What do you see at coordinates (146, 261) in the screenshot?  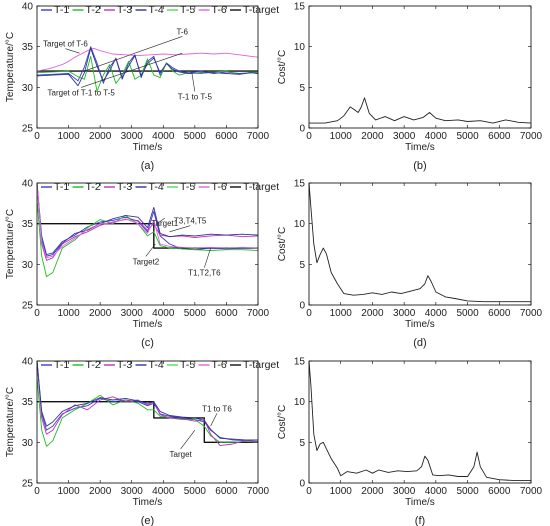 I see `annotation-label: Target2` at bounding box center [146, 261].